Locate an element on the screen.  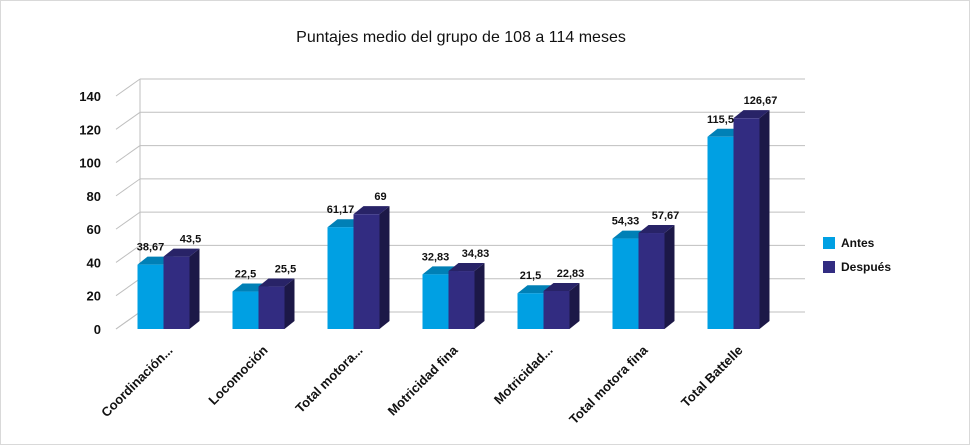
y-tick-label: 100 is located at coordinates (90, 163).